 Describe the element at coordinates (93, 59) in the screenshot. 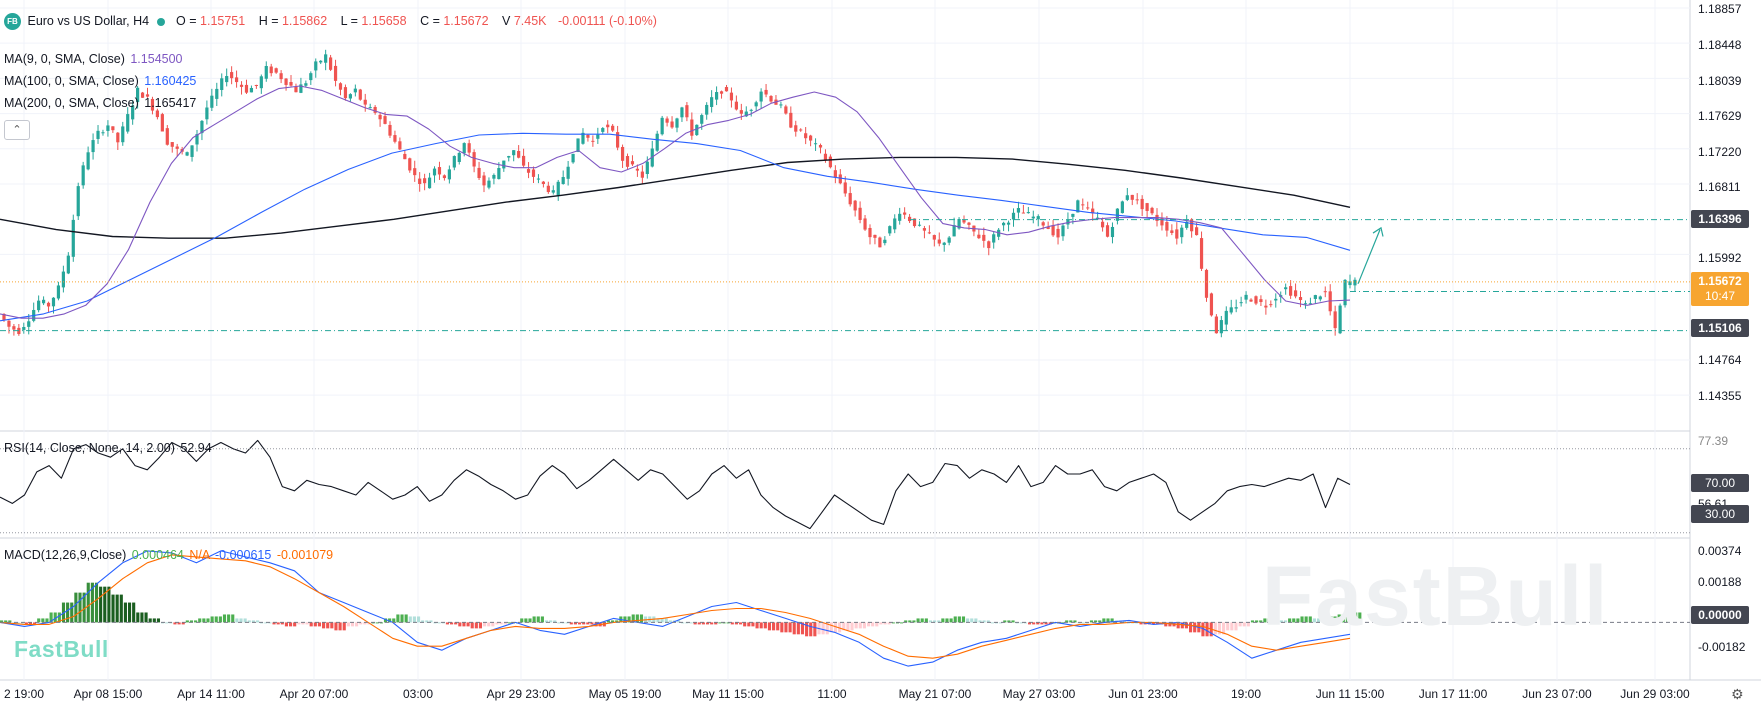

I see `ma9-legend: MA(9, 0, SMA, Close) 1.154500` at that location.